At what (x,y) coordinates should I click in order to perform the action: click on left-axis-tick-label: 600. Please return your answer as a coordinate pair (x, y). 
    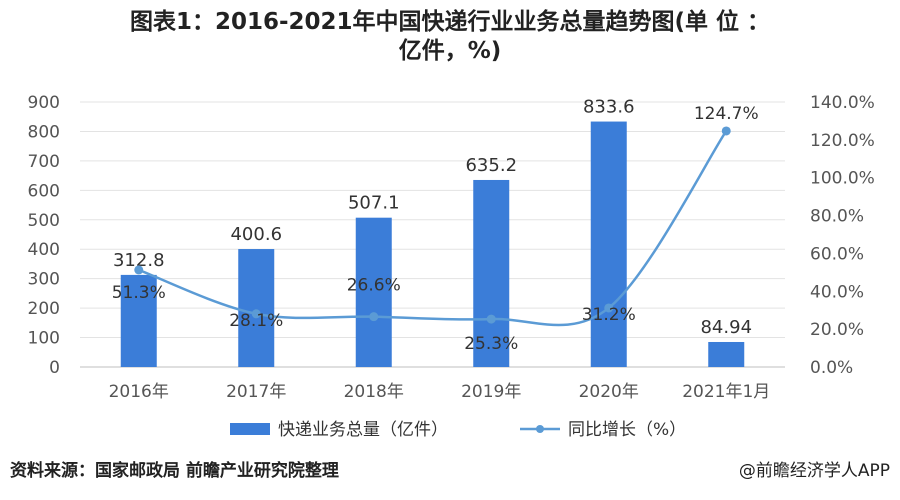
    Looking at the image, I should click on (44, 191).